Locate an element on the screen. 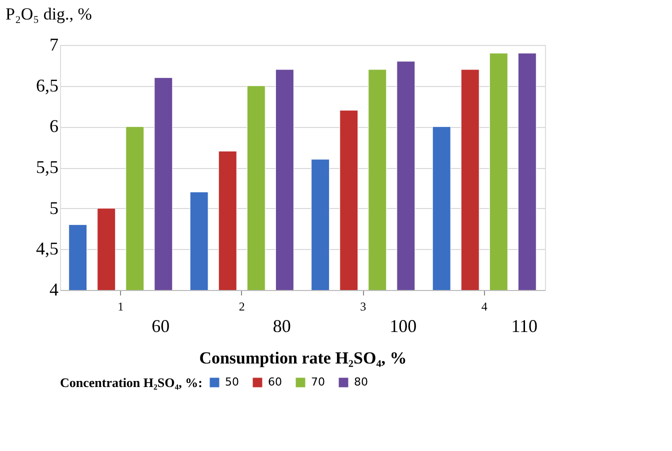 The width and height of the screenshot is (672, 451). x-tick-label: 1 is located at coordinates (121, 307).